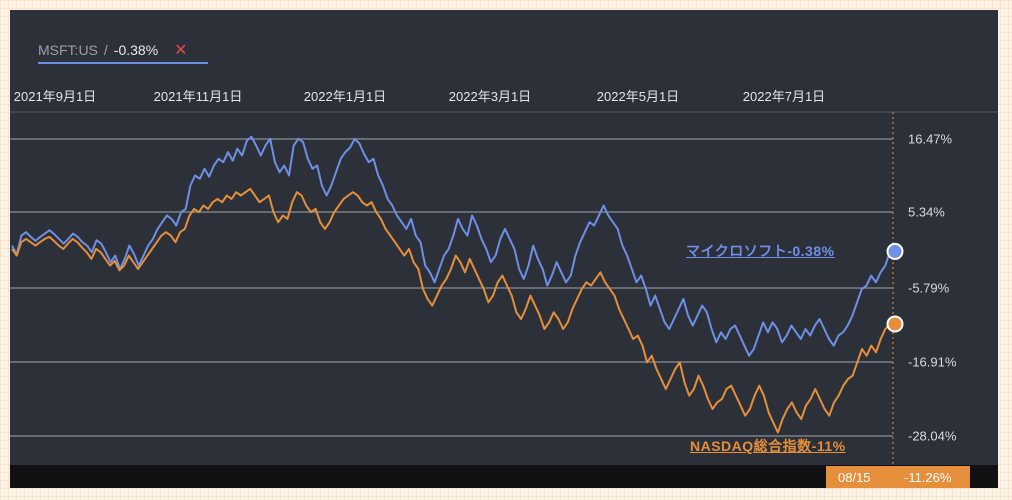 Image resolution: width=1012 pixels, height=500 pixels. Describe the element at coordinates (929, 288) in the screenshot. I see `y-tick-label: -5.79%` at that location.